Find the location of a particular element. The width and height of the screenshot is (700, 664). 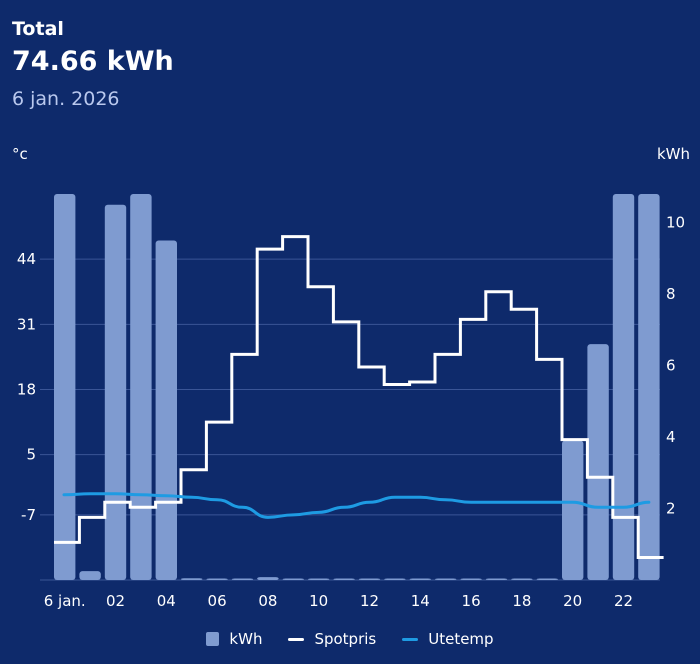

x-axis-labels: 6 jan. 02 04 06 08 10 12 14 16 18 20 22 is located at coordinates (338, 601).